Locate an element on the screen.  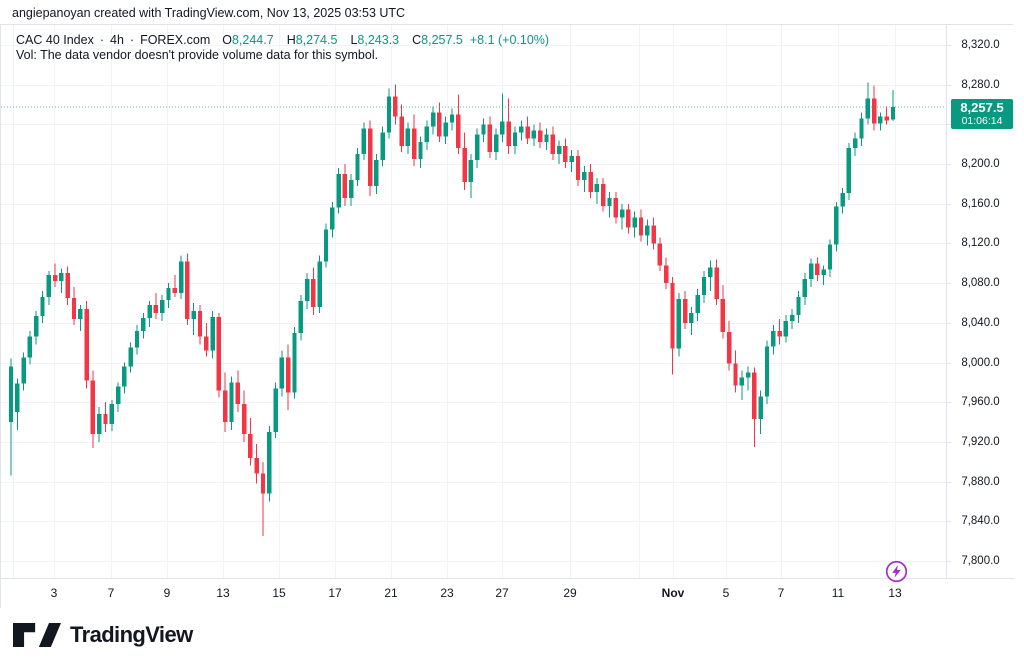
symbol-title: CAC 40 Index is located at coordinates (55, 40).